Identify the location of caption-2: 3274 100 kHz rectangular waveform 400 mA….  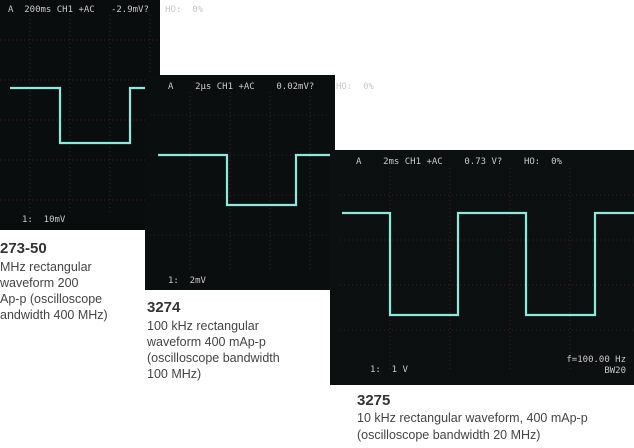
(213, 340).